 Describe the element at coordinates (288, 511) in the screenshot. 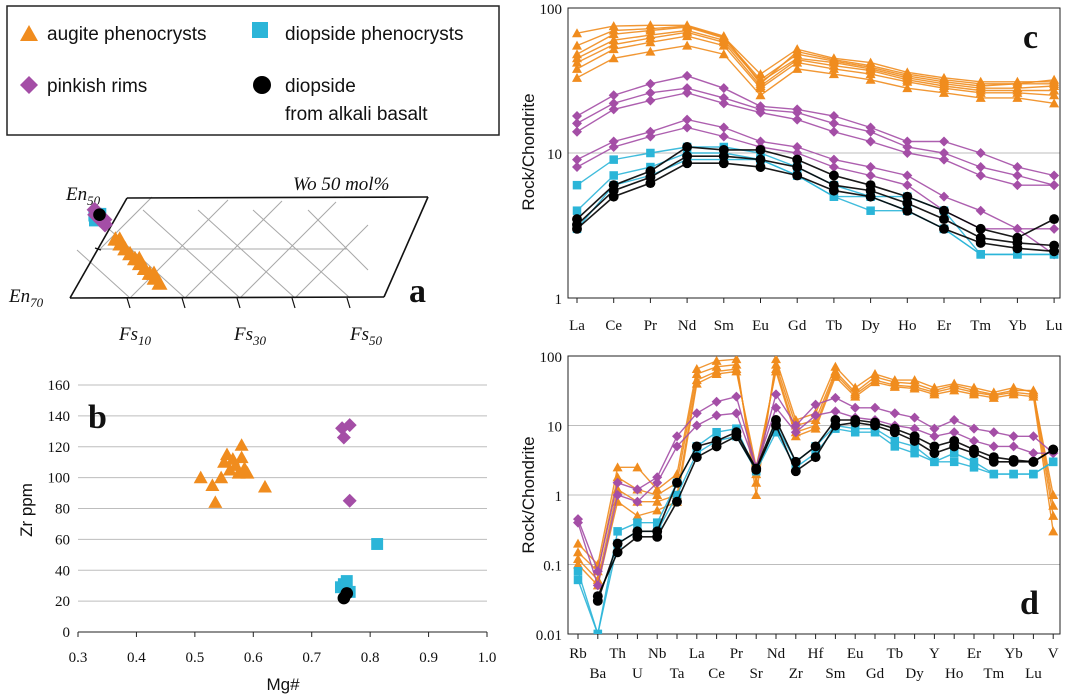

I see `panel-b-marks` at that location.